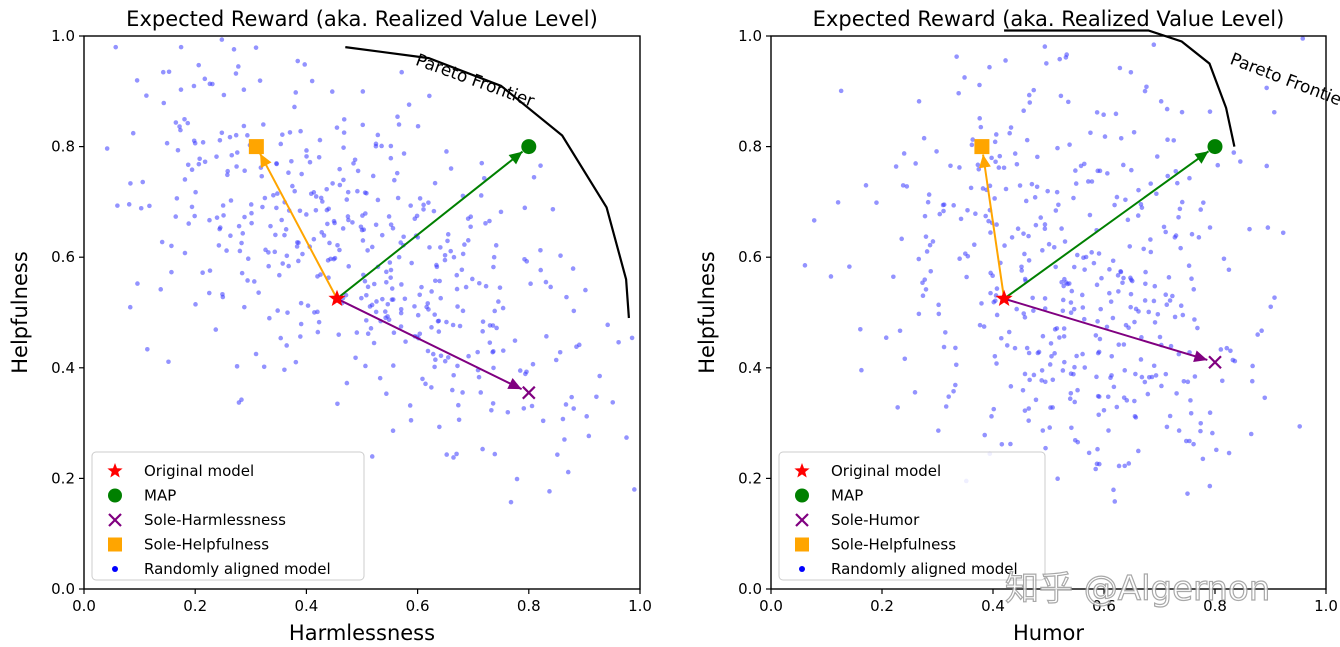 The image size is (1340, 647). What do you see at coordinates (418, 606) in the screenshot?
I see `x-tick-label: 0.6` at bounding box center [418, 606].